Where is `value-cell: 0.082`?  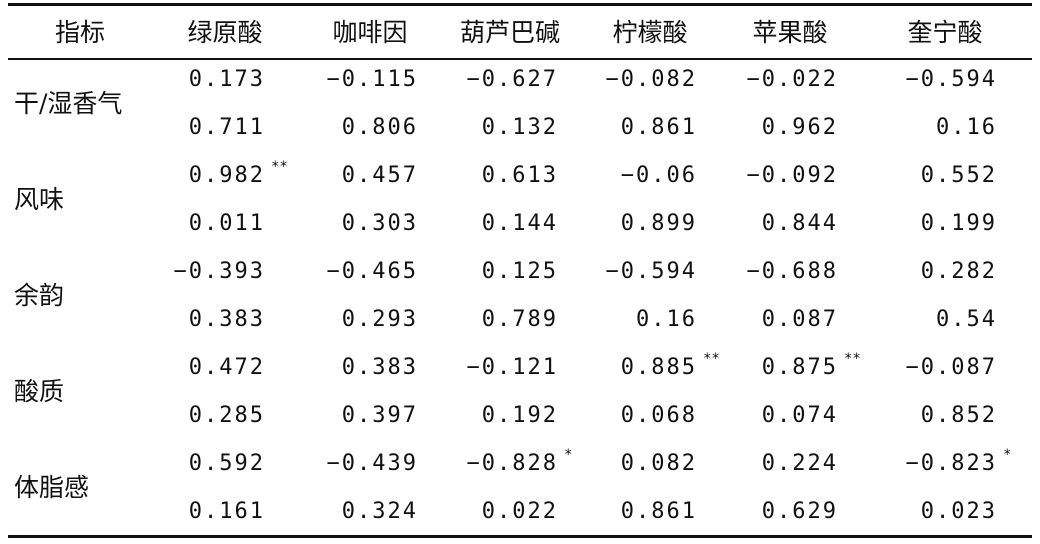 value-cell: 0.082 is located at coordinates (658, 463).